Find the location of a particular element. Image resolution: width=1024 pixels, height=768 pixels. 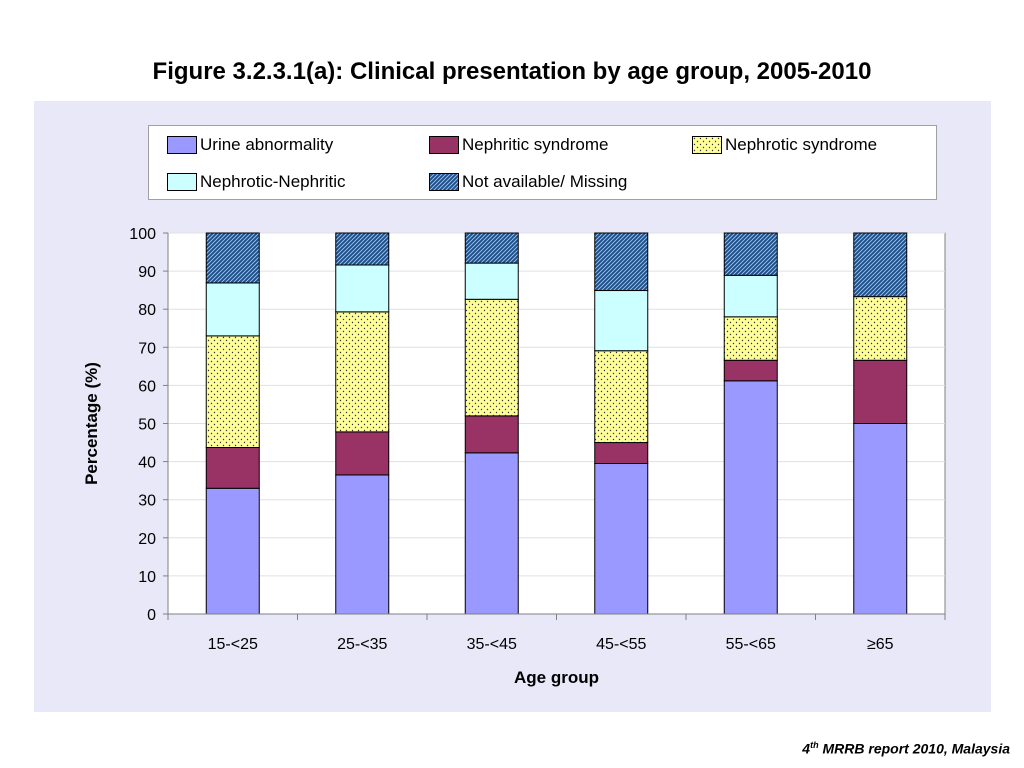

y-tick-label: 80 is located at coordinates (147, 310).